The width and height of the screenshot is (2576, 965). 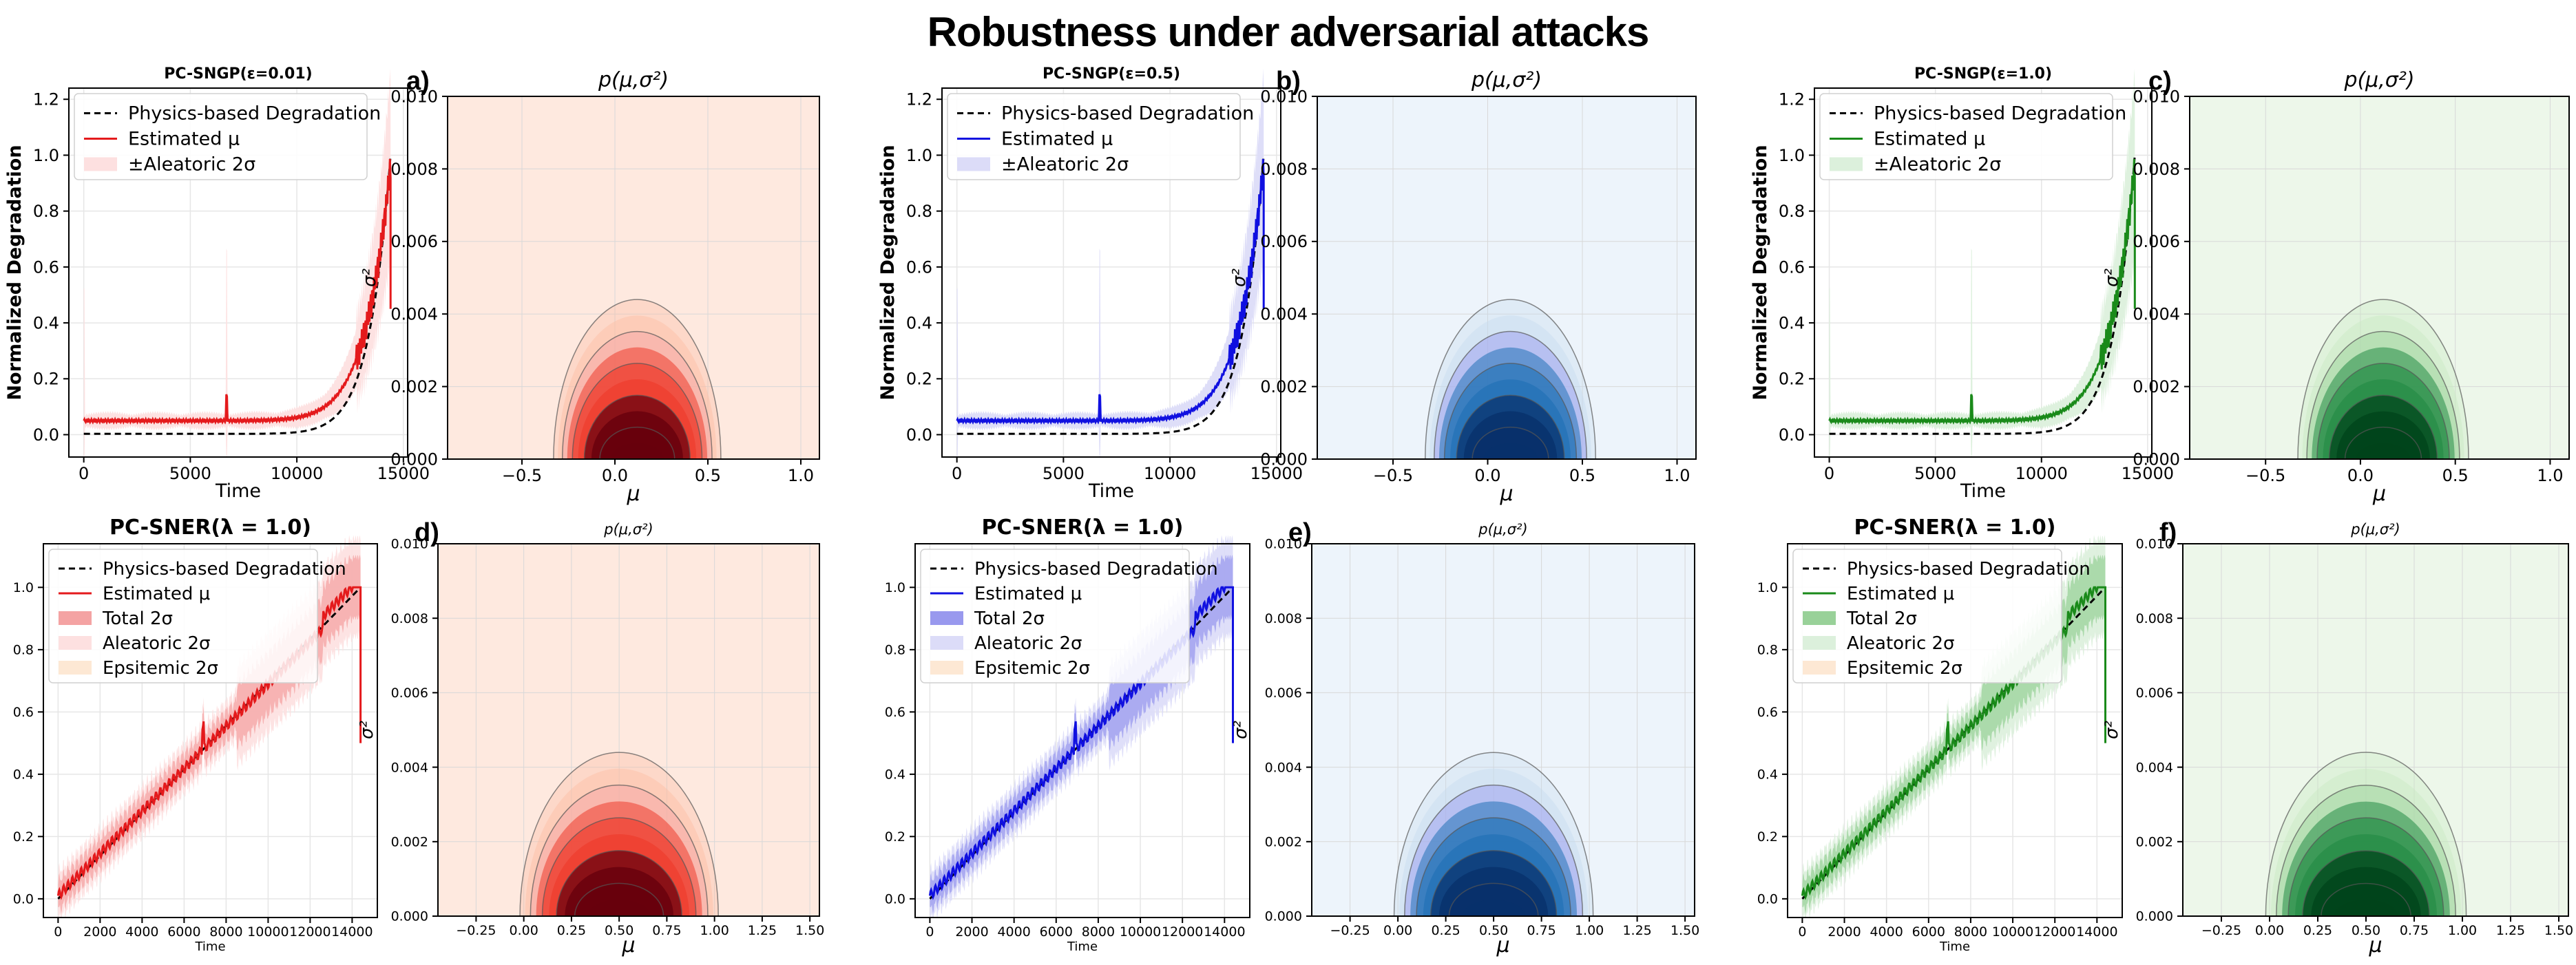 What do you see at coordinates (1541, 930) in the screenshot?
I see `x-tick-label: 0.75` at bounding box center [1541, 930].